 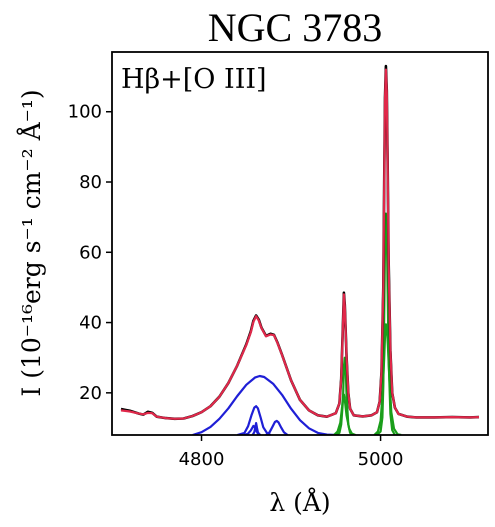 I want to click on y-tick-label-80: 80, so click(x=90, y=182).